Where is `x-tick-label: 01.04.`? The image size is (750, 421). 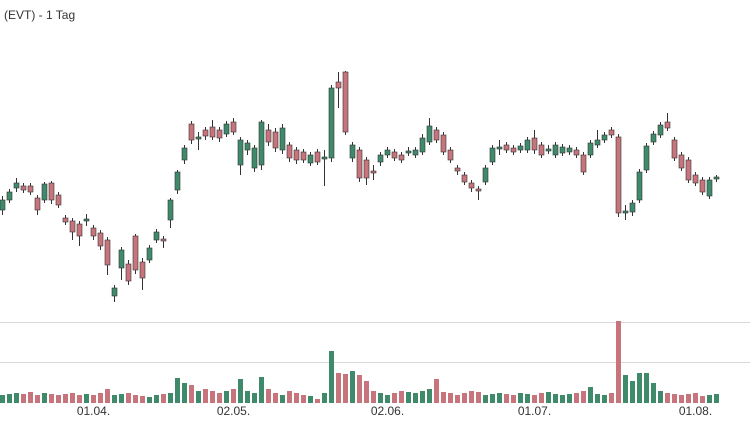 x-tick-label: 01.04. is located at coordinates (93, 411).